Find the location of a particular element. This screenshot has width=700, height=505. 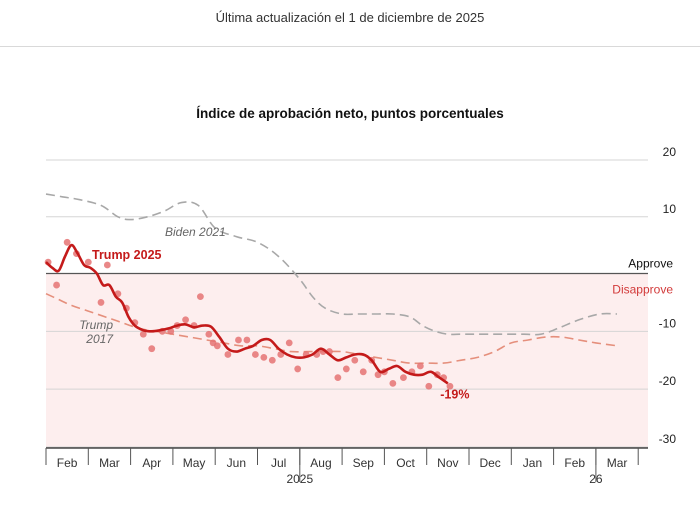

x-tick-label: Oct is located at coordinates (405, 463).